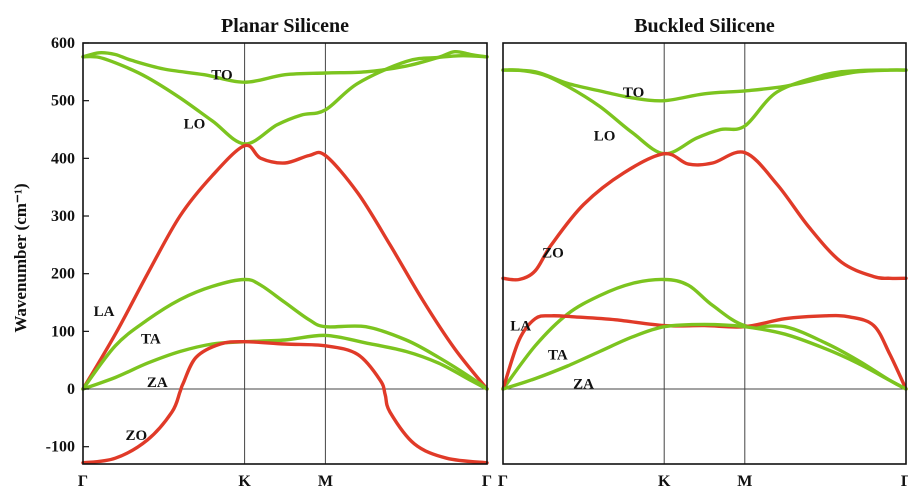  I want to click on y-tick-label: -100, so click(60, 447).